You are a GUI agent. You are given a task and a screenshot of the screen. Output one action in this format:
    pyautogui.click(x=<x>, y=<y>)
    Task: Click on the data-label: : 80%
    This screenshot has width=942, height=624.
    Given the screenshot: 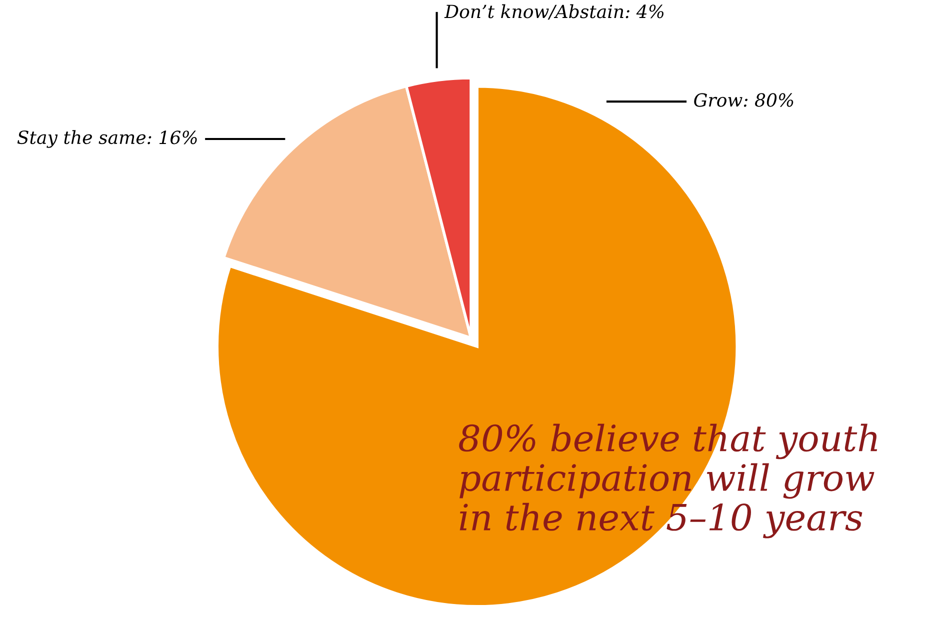 What is the action you would take?
    pyautogui.click(x=769, y=100)
    